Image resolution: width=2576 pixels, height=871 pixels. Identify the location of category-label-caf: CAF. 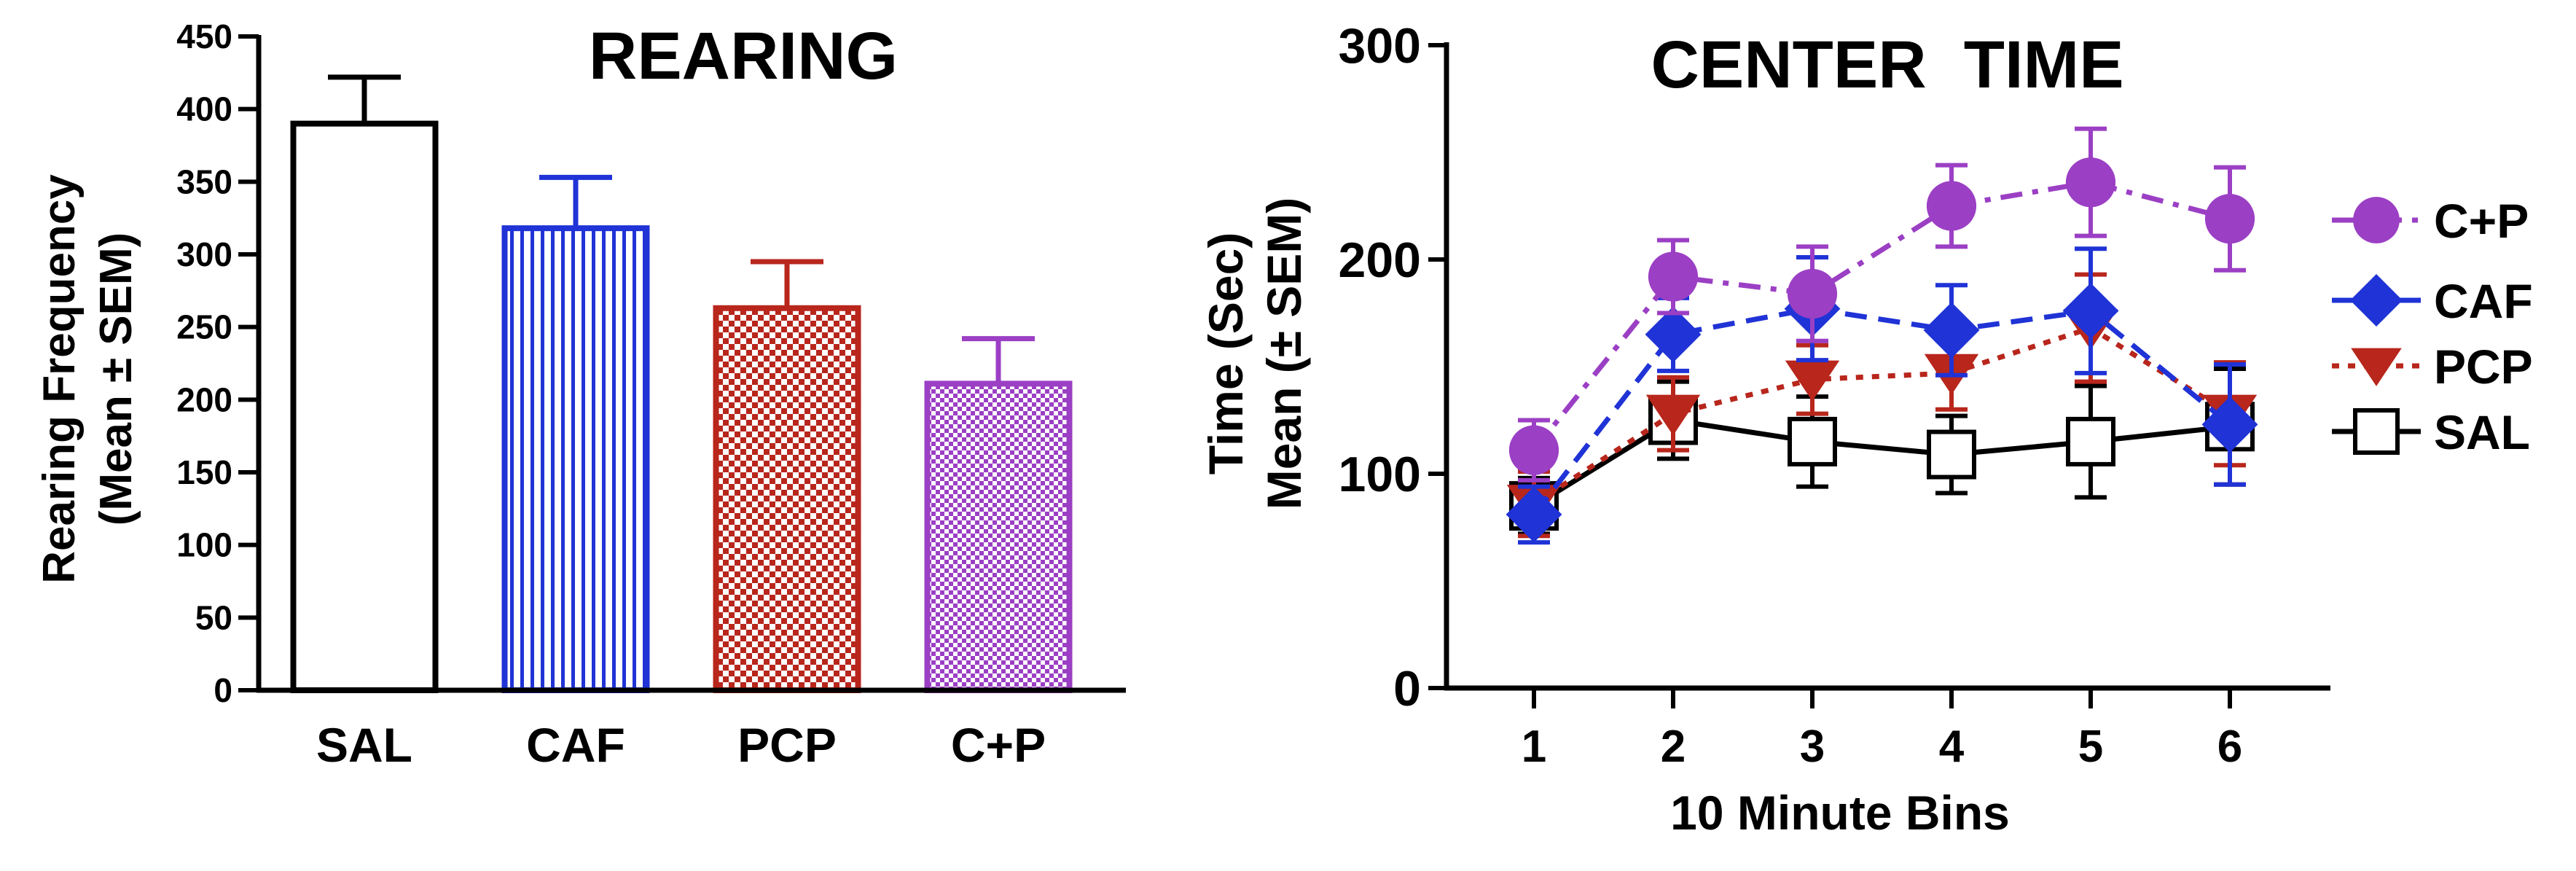
(575, 745).